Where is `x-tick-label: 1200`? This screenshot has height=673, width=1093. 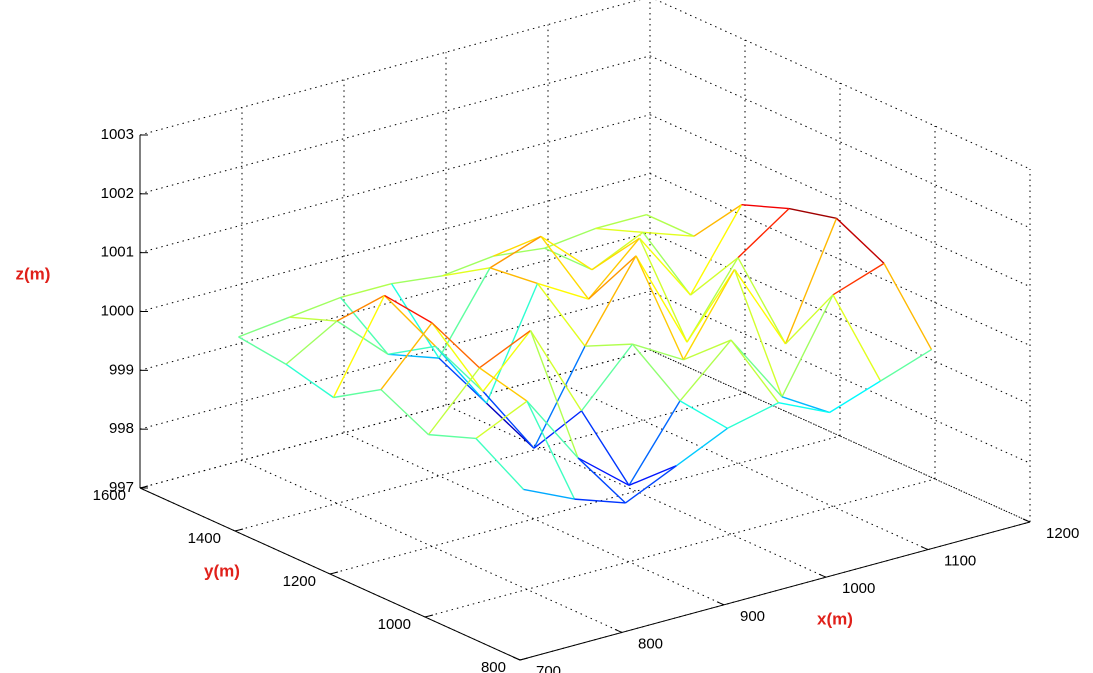
x-tick-label: 1200 is located at coordinates (1062, 533).